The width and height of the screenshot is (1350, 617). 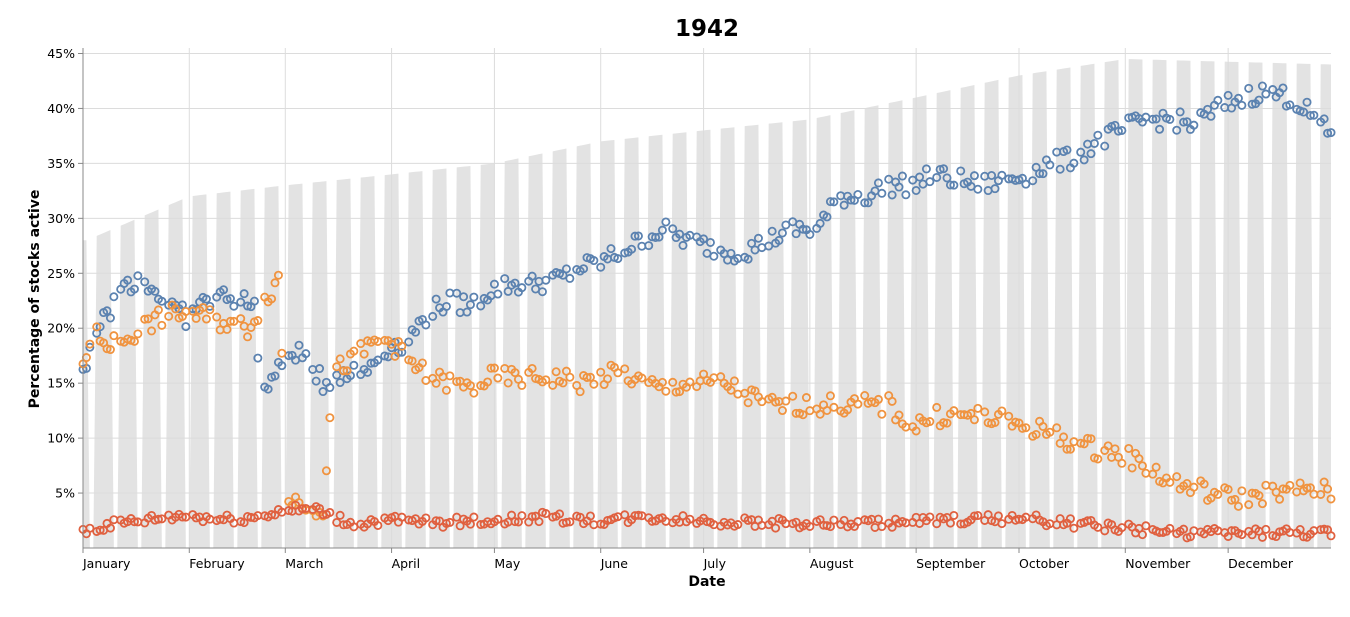 What do you see at coordinates (35, 299) in the screenshot?
I see `y-axis-label: Percentage of stocks active` at bounding box center [35, 299].